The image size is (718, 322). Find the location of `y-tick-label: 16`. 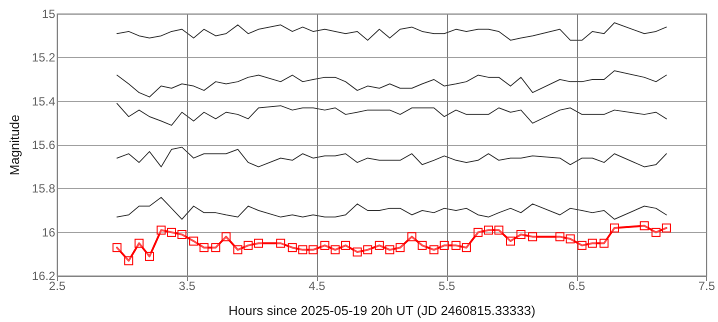

y-tick-label: 16 is located at coordinates (49, 232).